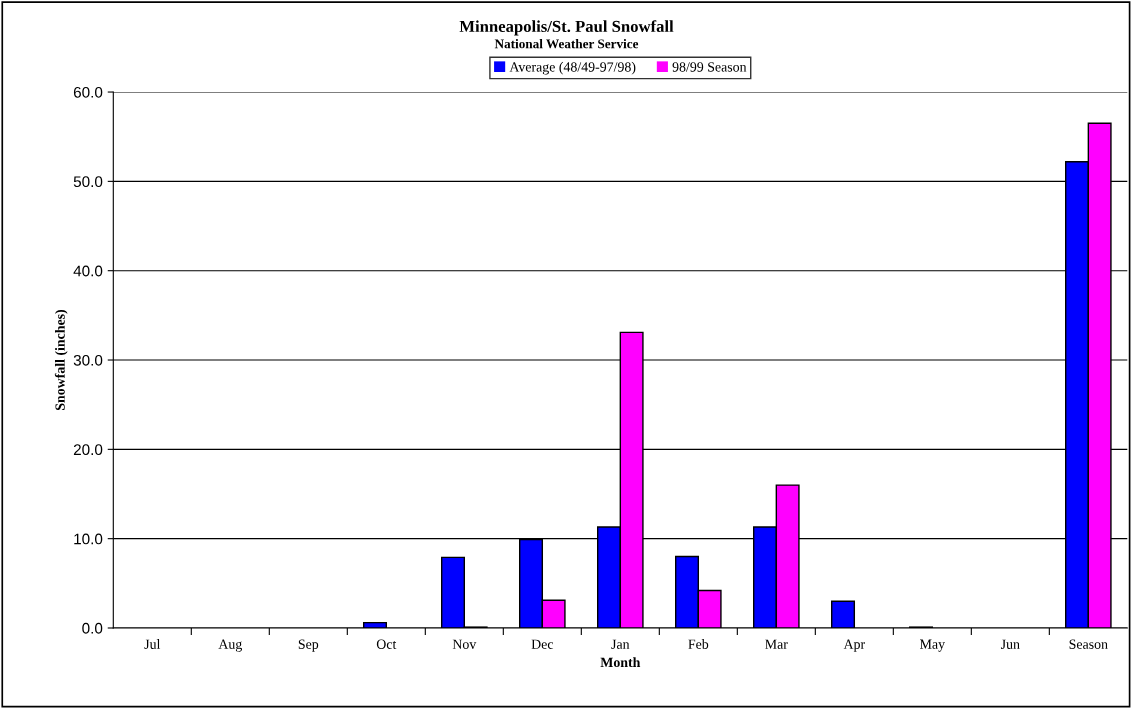  Describe the element at coordinates (464, 644) in the screenshot. I see `x-tick-label: Nov` at that location.